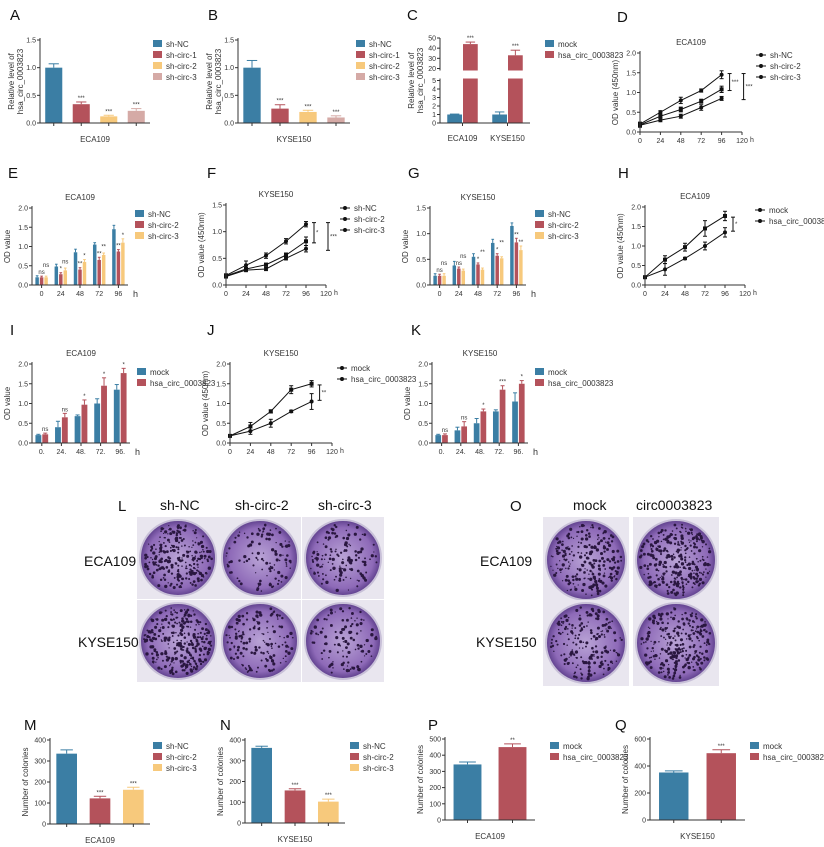  What do you see at coordinates (423, 424) in the screenshot?
I see `y-tick-label: 0.5` at bounding box center [423, 424].